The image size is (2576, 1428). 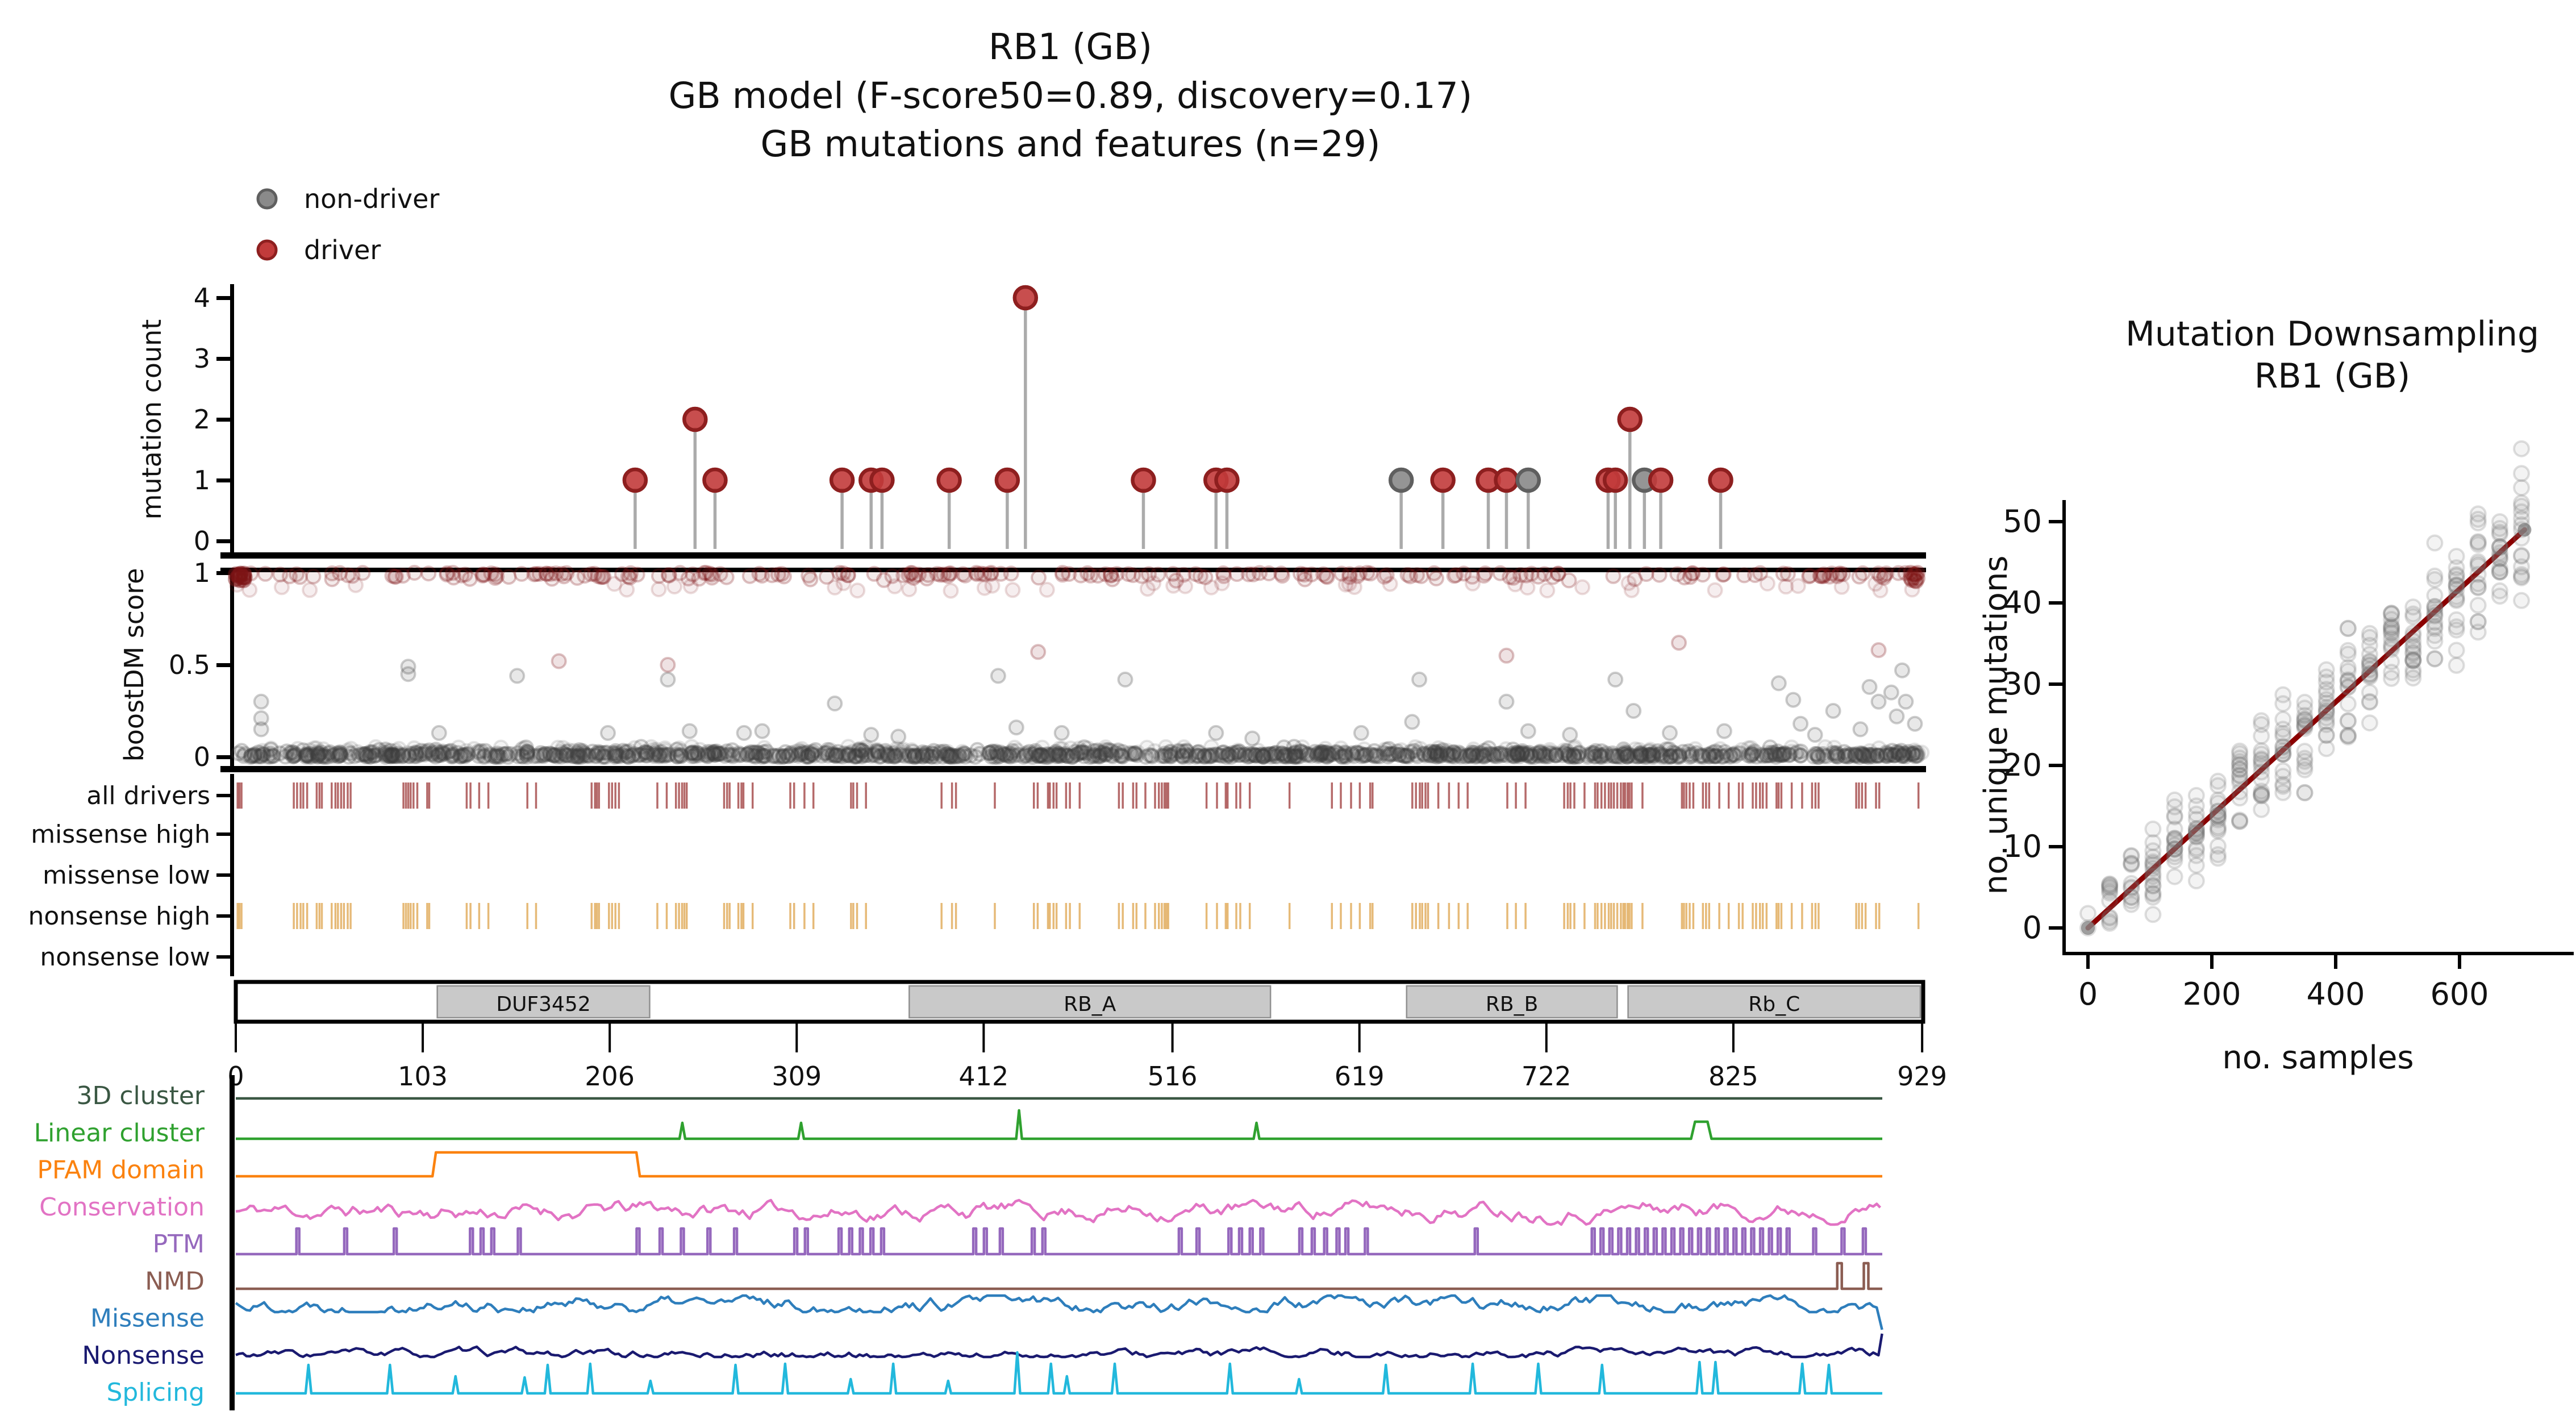 What do you see at coordinates (342, 250) in the screenshot?
I see `legend-label: driver` at bounding box center [342, 250].